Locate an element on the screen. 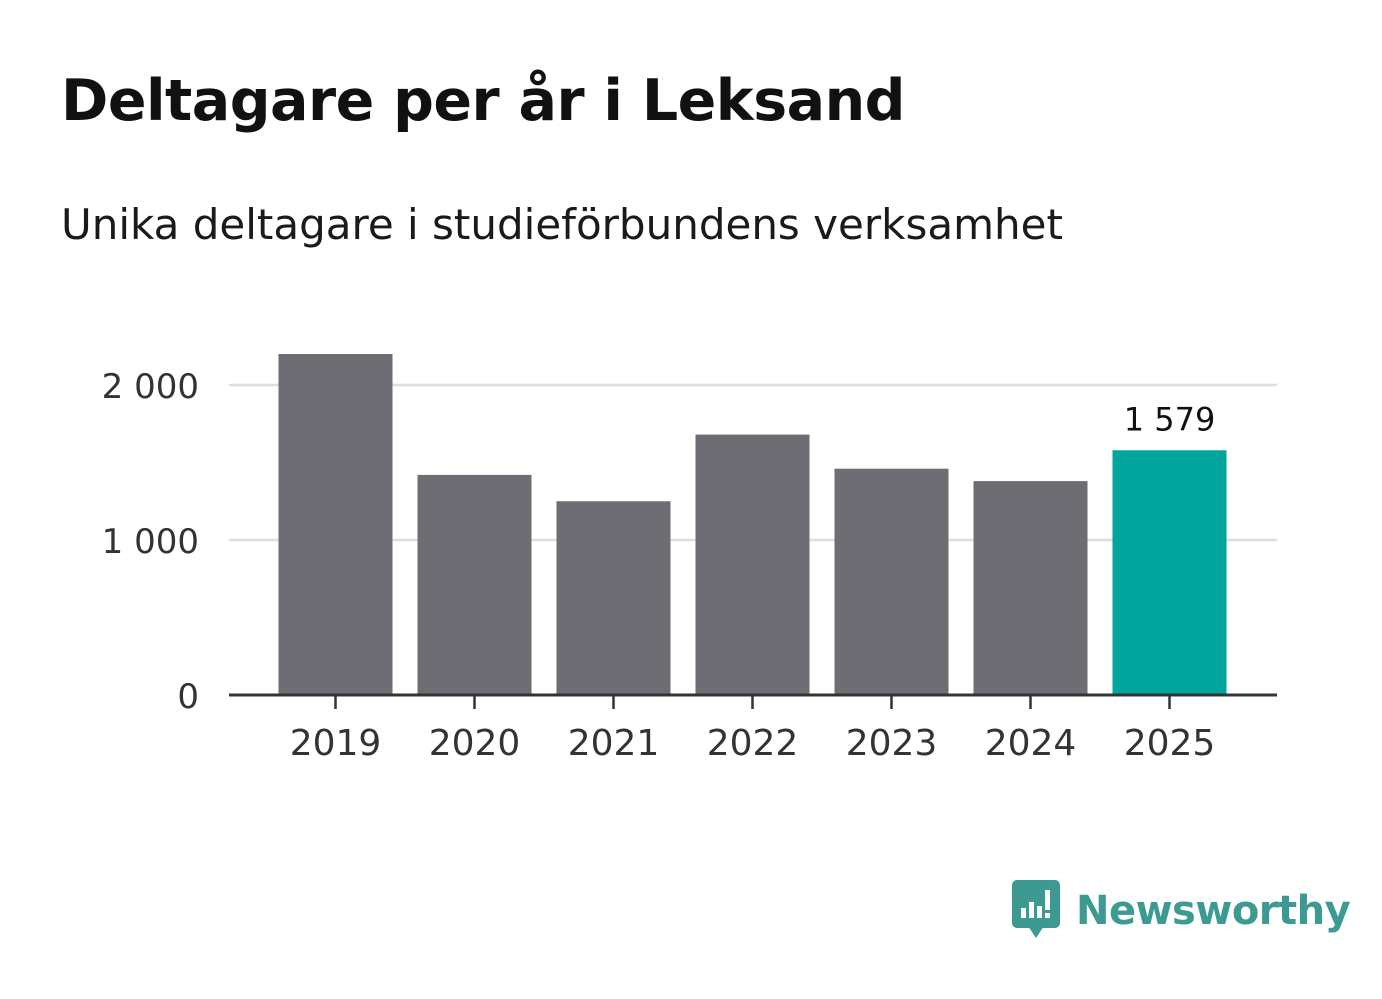 The image size is (1382, 999). brand-logo: Newsworthy is located at coordinates (1180, 911).